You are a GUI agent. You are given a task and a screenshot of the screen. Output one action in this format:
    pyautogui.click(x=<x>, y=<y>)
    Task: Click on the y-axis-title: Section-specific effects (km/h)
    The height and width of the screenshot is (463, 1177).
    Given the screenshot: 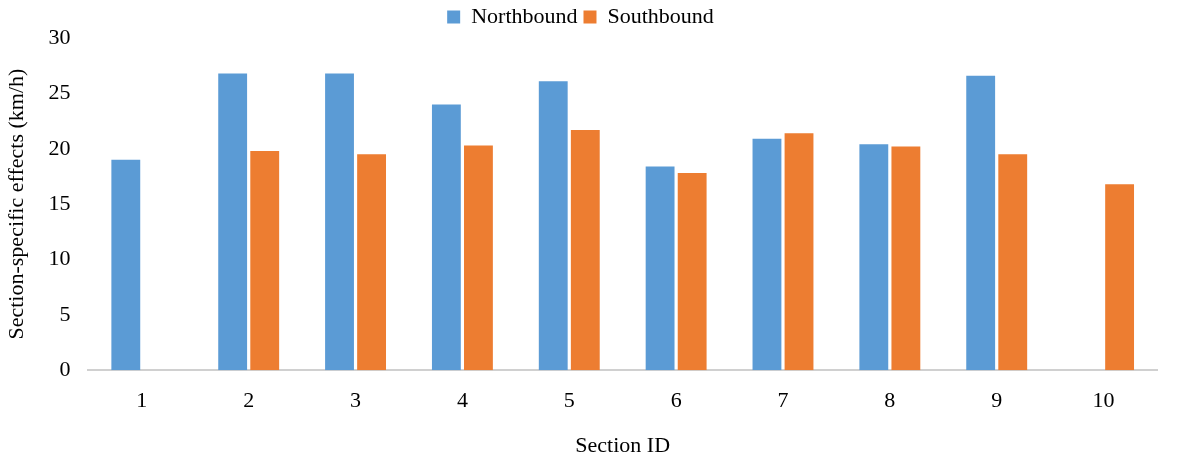 What is the action you would take?
    pyautogui.click(x=15, y=204)
    